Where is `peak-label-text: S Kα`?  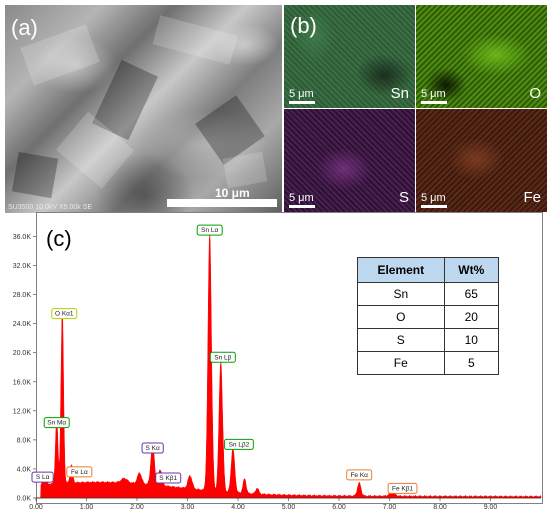
peak-label-text: S Kα is located at coordinates (153, 448).